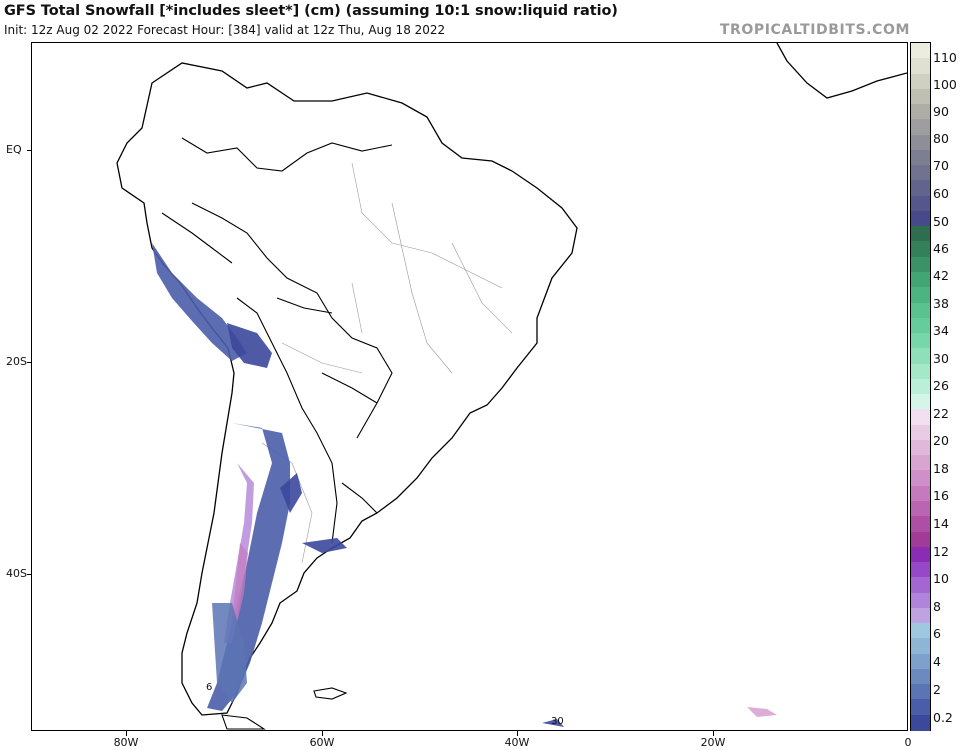  What do you see at coordinates (945, 57) in the screenshot?
I see `colorbar-label: 110` at bounding box center [945, 57].